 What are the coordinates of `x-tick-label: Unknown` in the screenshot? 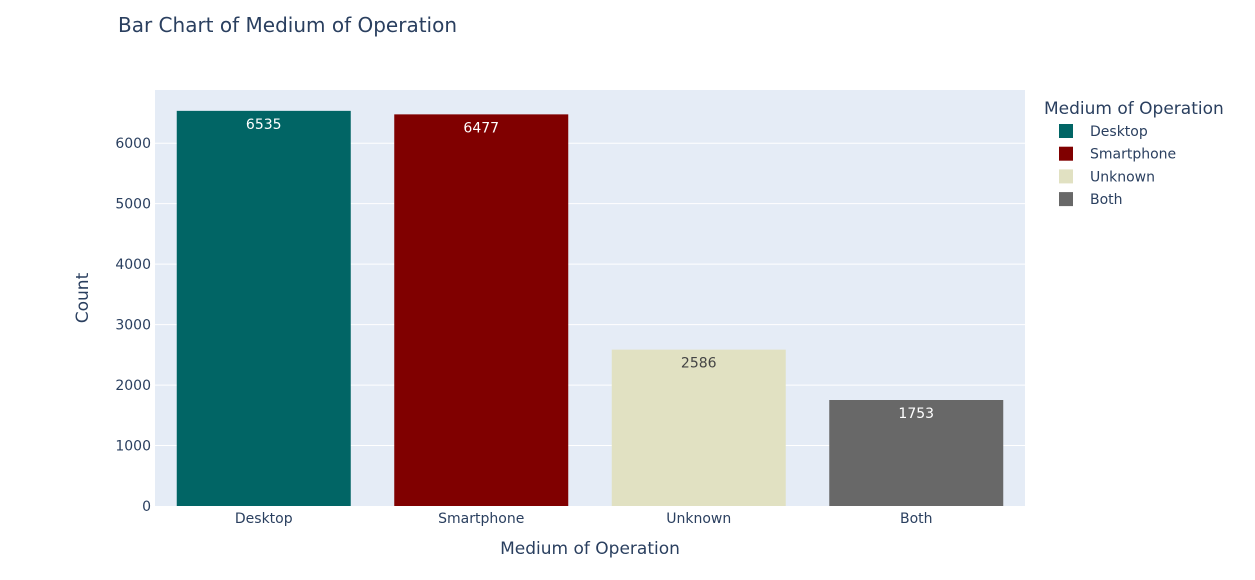 It's located at (698, 519).